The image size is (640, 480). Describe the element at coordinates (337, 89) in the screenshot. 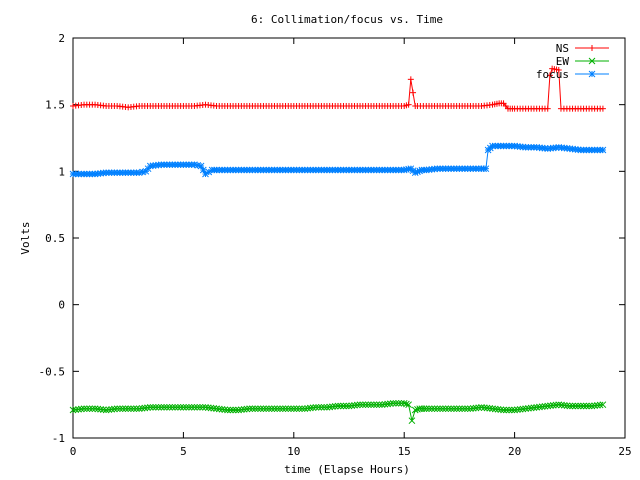

I see `series-line-ns` at that location.